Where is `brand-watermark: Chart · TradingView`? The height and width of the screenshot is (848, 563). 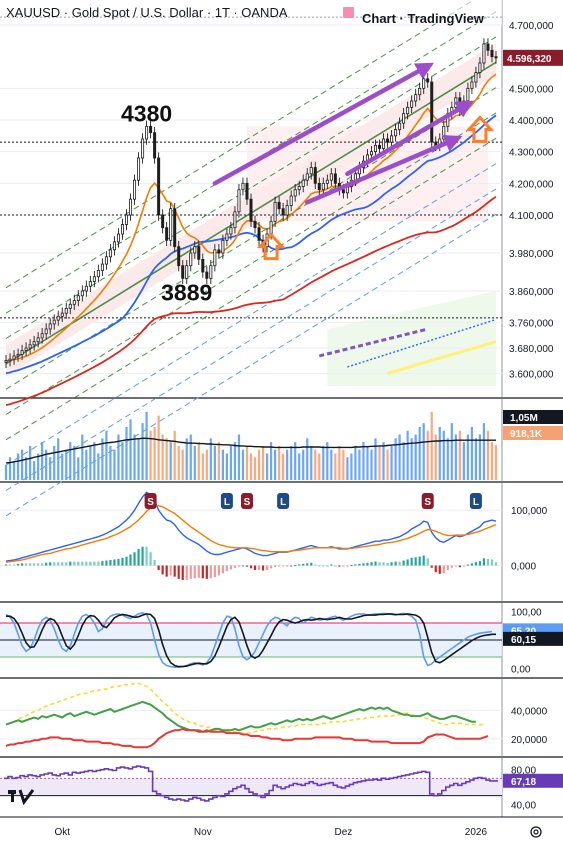
brand-watermark: Chart · TradingView is located at coordinates (423, 18).